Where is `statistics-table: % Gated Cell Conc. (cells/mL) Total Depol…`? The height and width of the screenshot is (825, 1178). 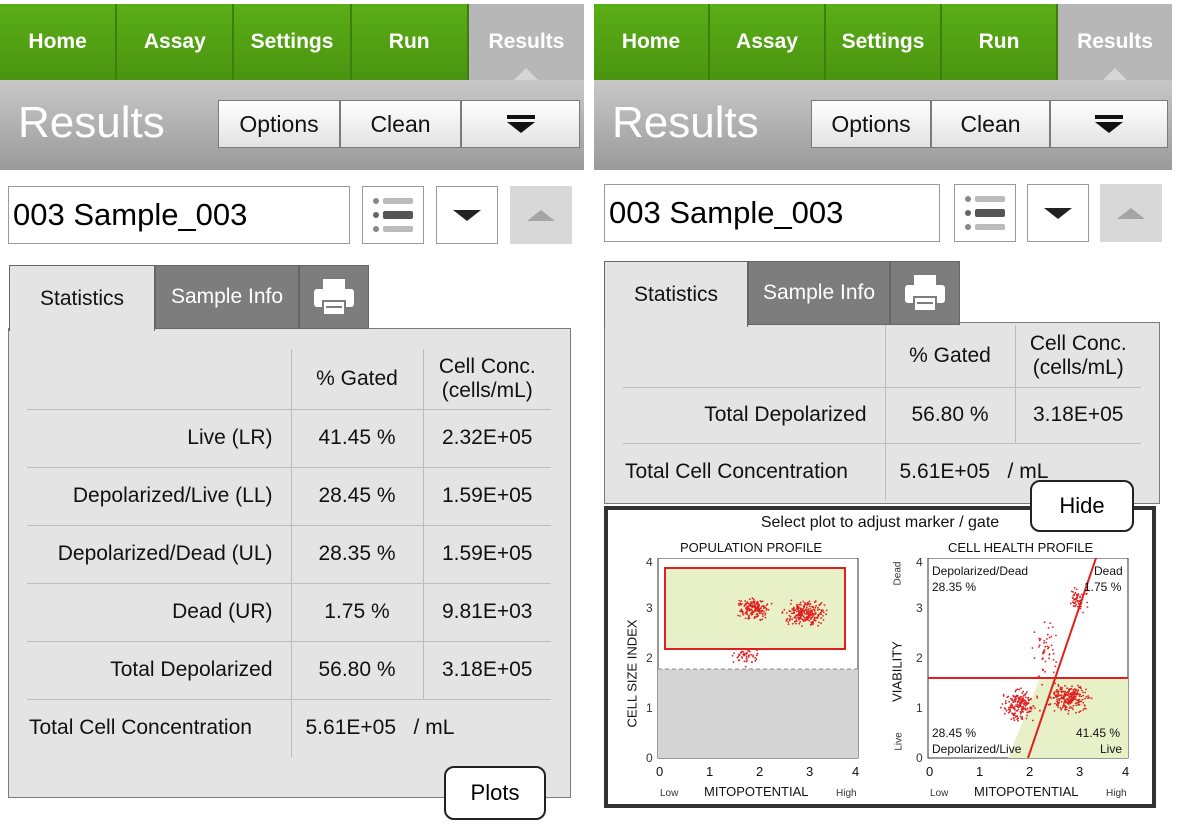
statistics-table: % Gated Cell Conc. (cells/mL) Total Depol… is located at coordinates (882, 413).